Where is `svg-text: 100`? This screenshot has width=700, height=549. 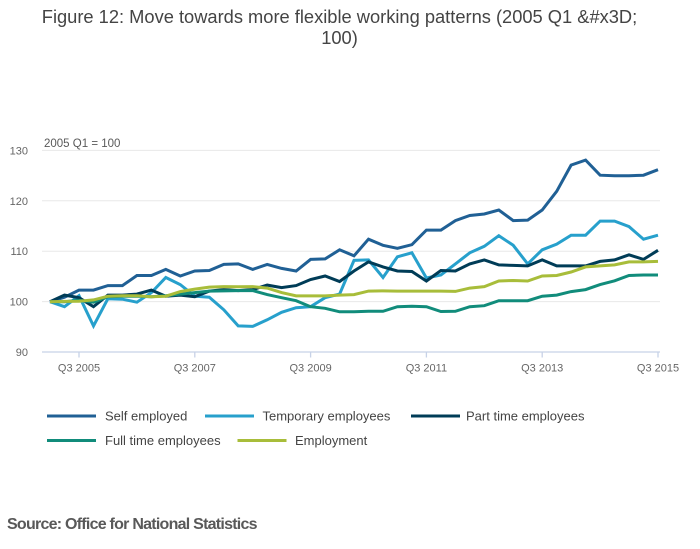 svg-text: 100 is located at coordinates (19, 303).